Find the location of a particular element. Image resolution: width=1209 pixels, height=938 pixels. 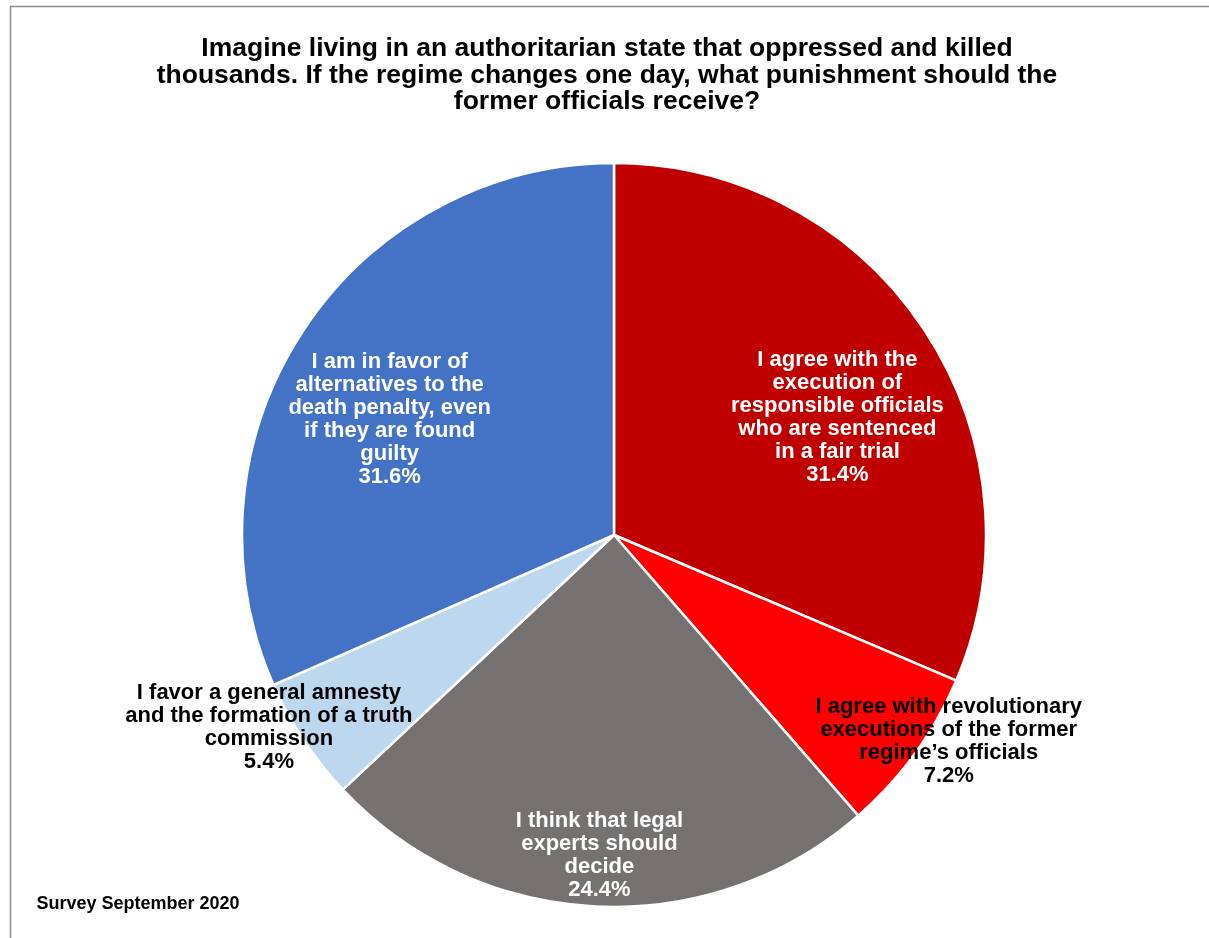

data-label: 7.2% is located at coordinates (948, 775).